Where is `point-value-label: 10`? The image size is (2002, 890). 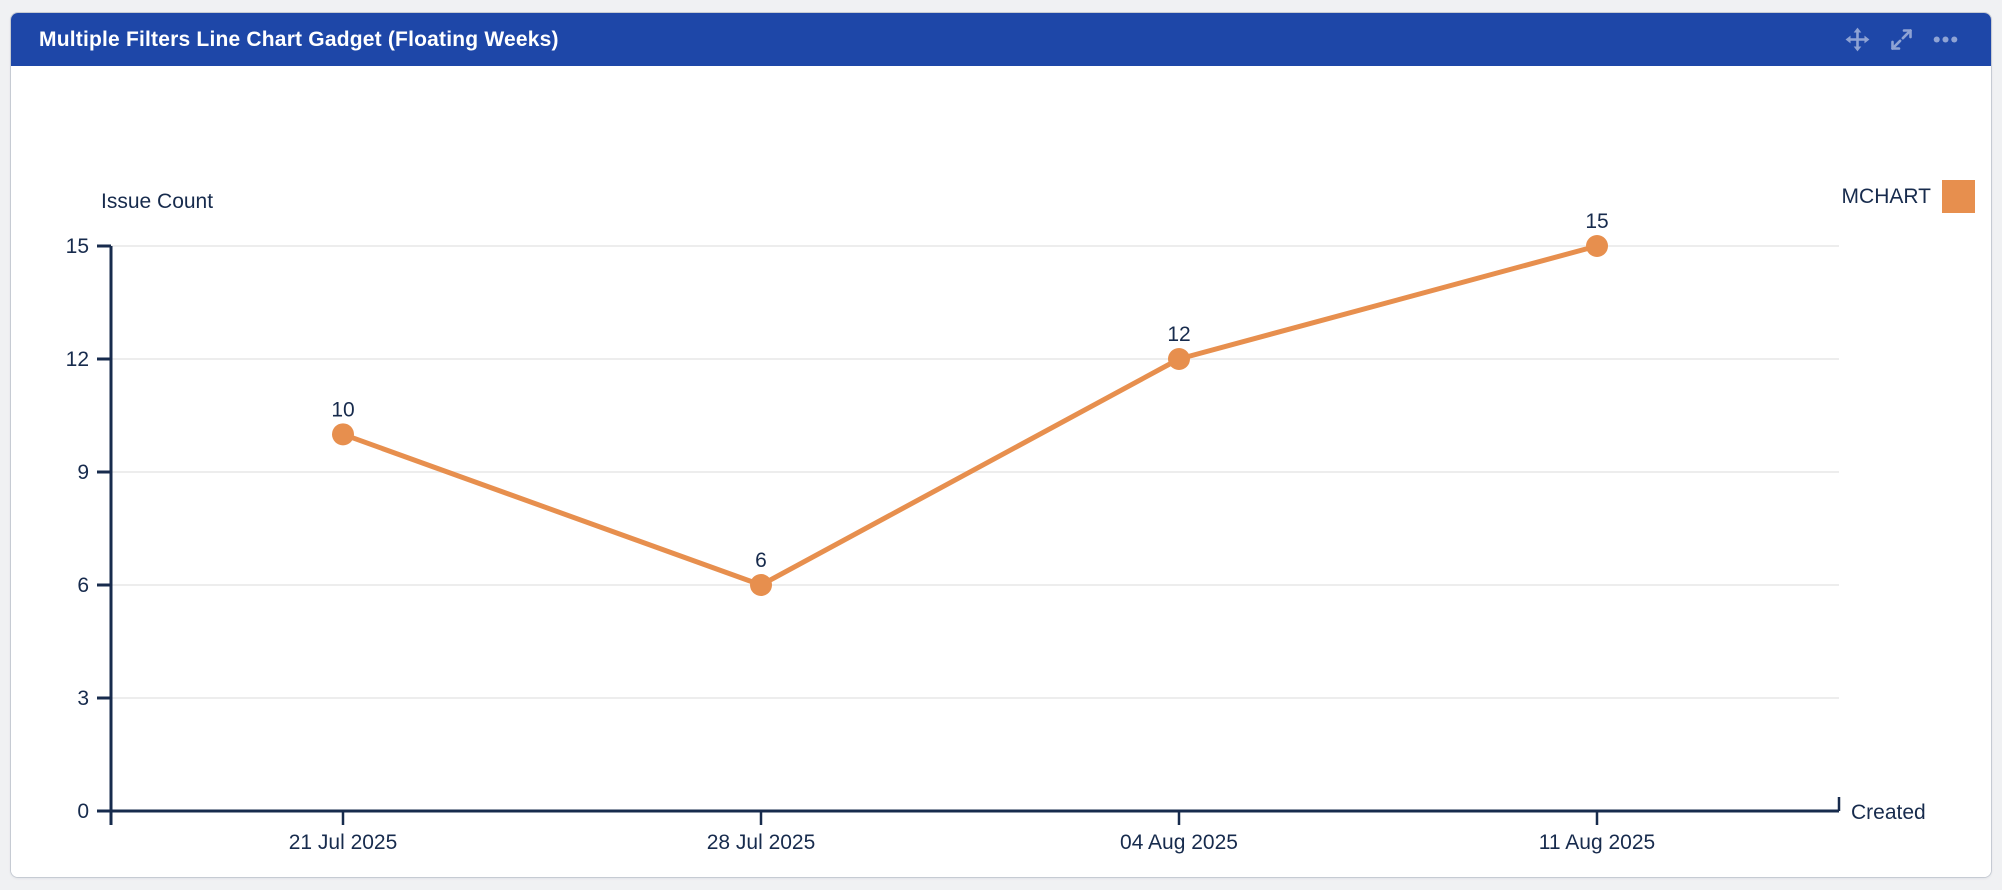 point-value-label: 10 is located at coordinates (342, 409).